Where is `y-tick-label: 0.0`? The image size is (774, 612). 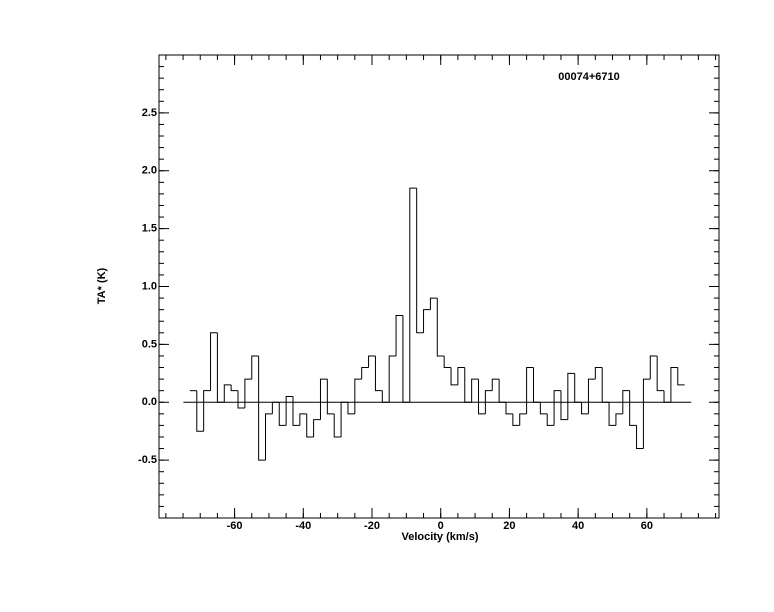
y-tick-label: 0.0 is located at coordinates (149, 402).